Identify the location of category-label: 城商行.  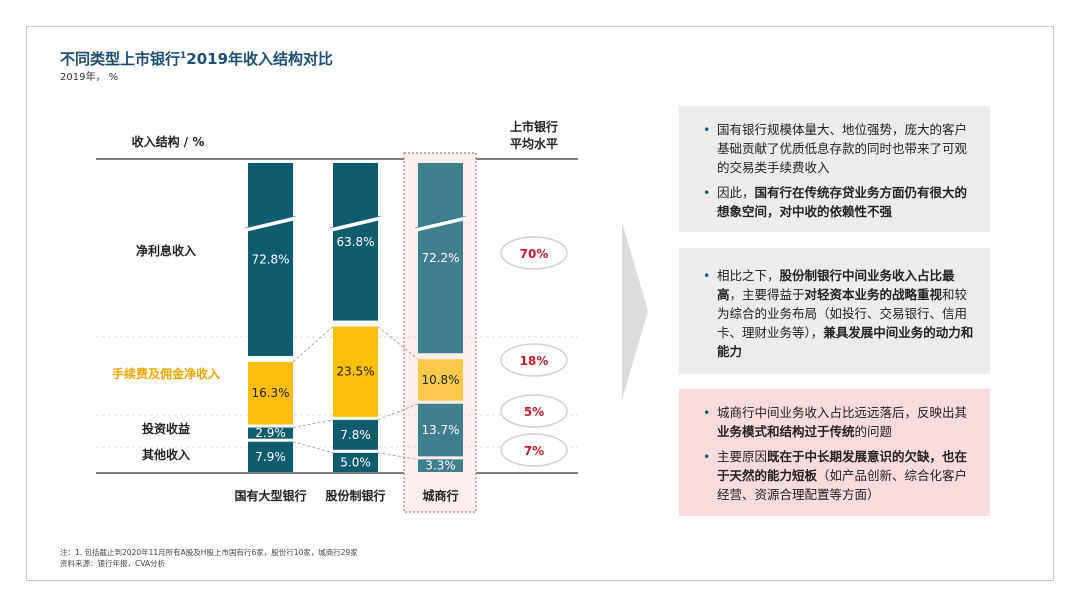
(440, 495).